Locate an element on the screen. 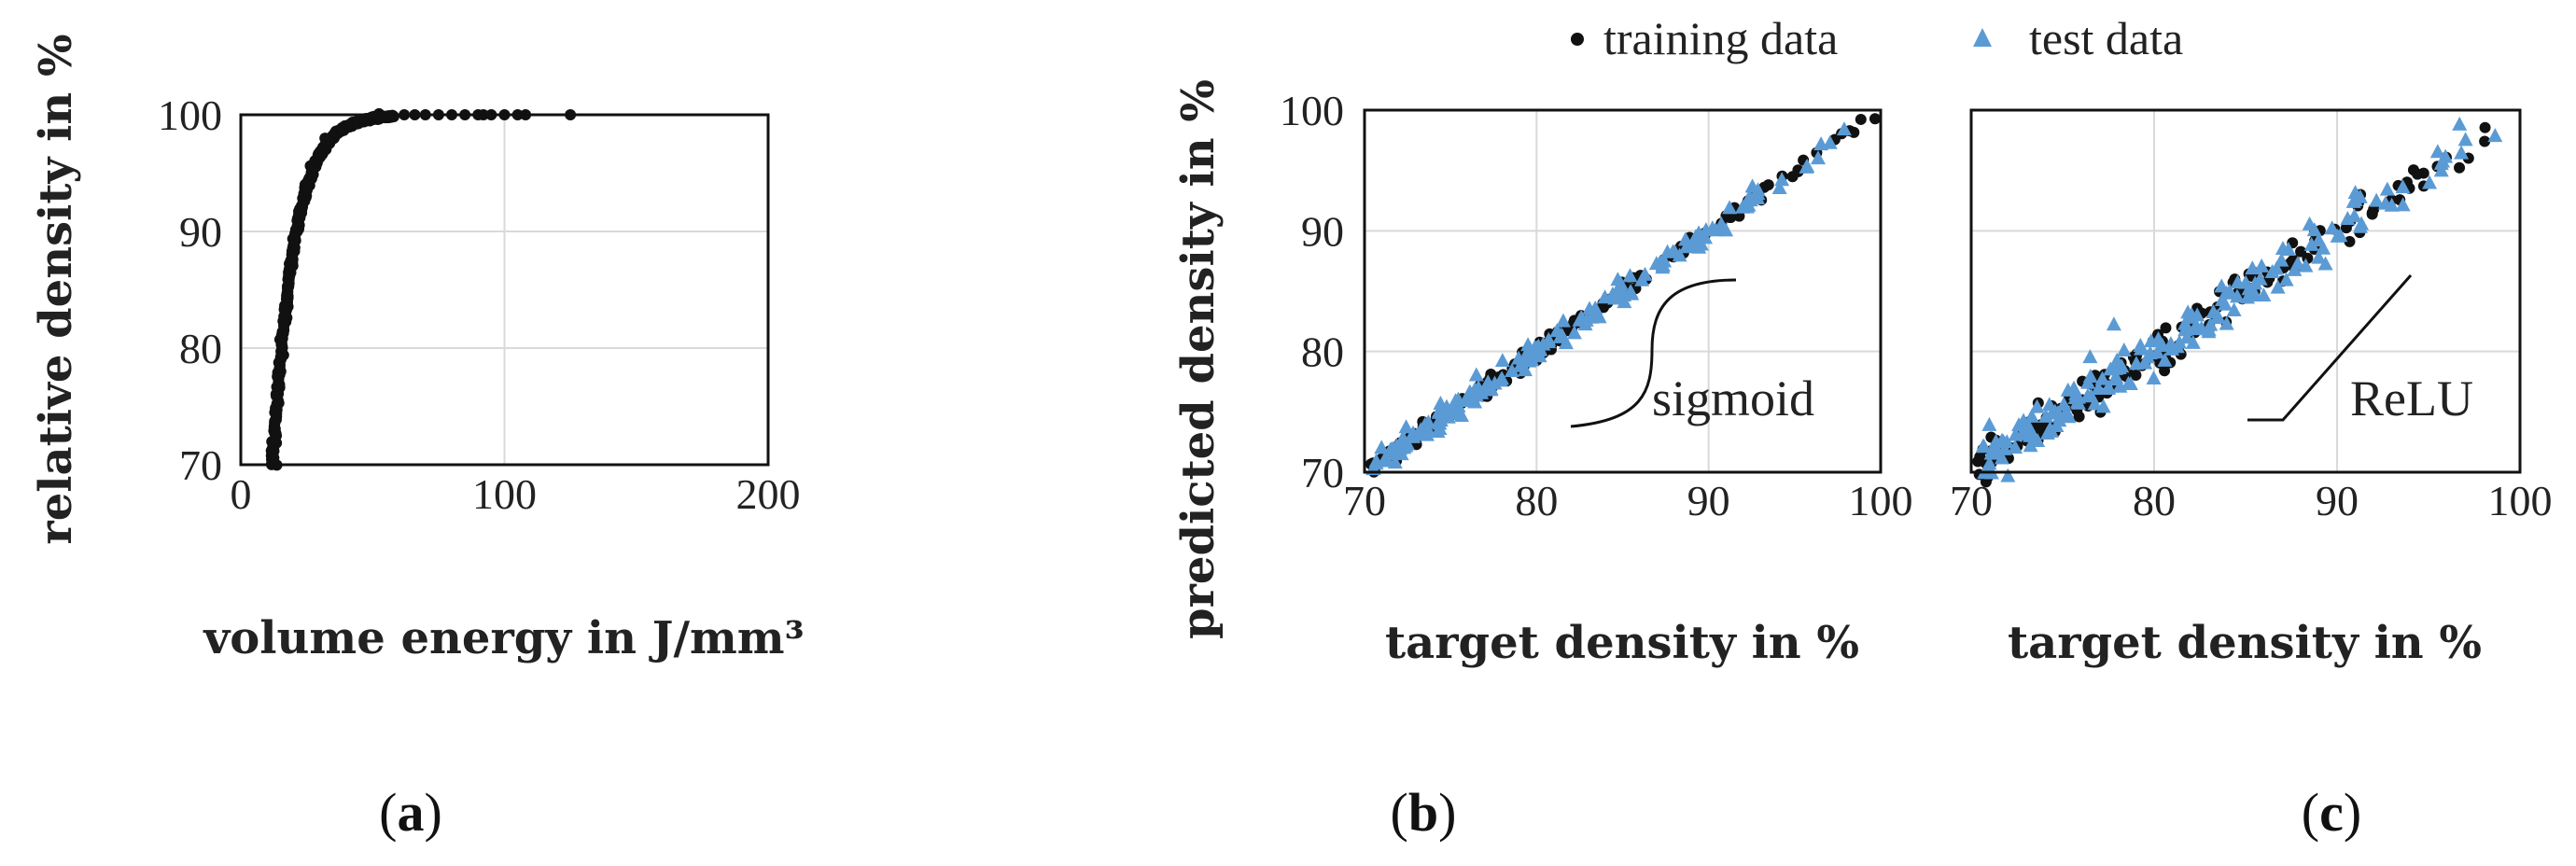  legend: training data test data is located at coordinates (1877, 38).